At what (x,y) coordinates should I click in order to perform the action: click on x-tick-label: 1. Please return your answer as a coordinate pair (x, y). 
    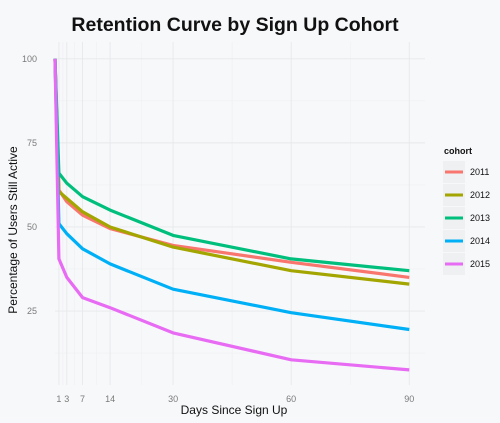
    Looking at the image, I should click on (58, 399).